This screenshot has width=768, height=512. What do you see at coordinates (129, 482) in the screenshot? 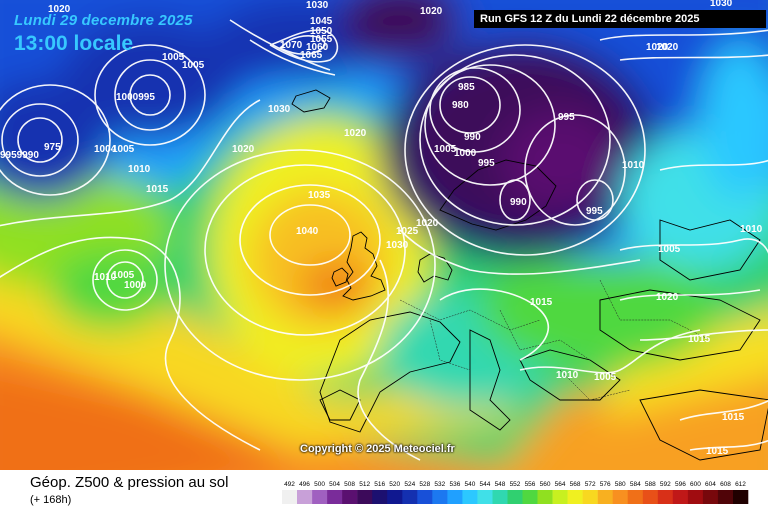
I see `map-title: Géop. Z500 & pression au sol` at bounding box center [129, 482].